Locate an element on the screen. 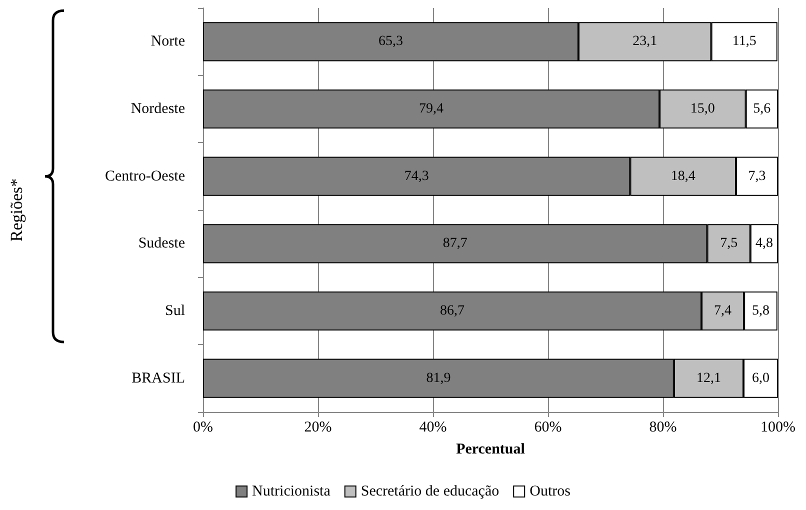 This screenshot has width=806, height=510. legend-label: Outros is located at coordinates (550, 492).